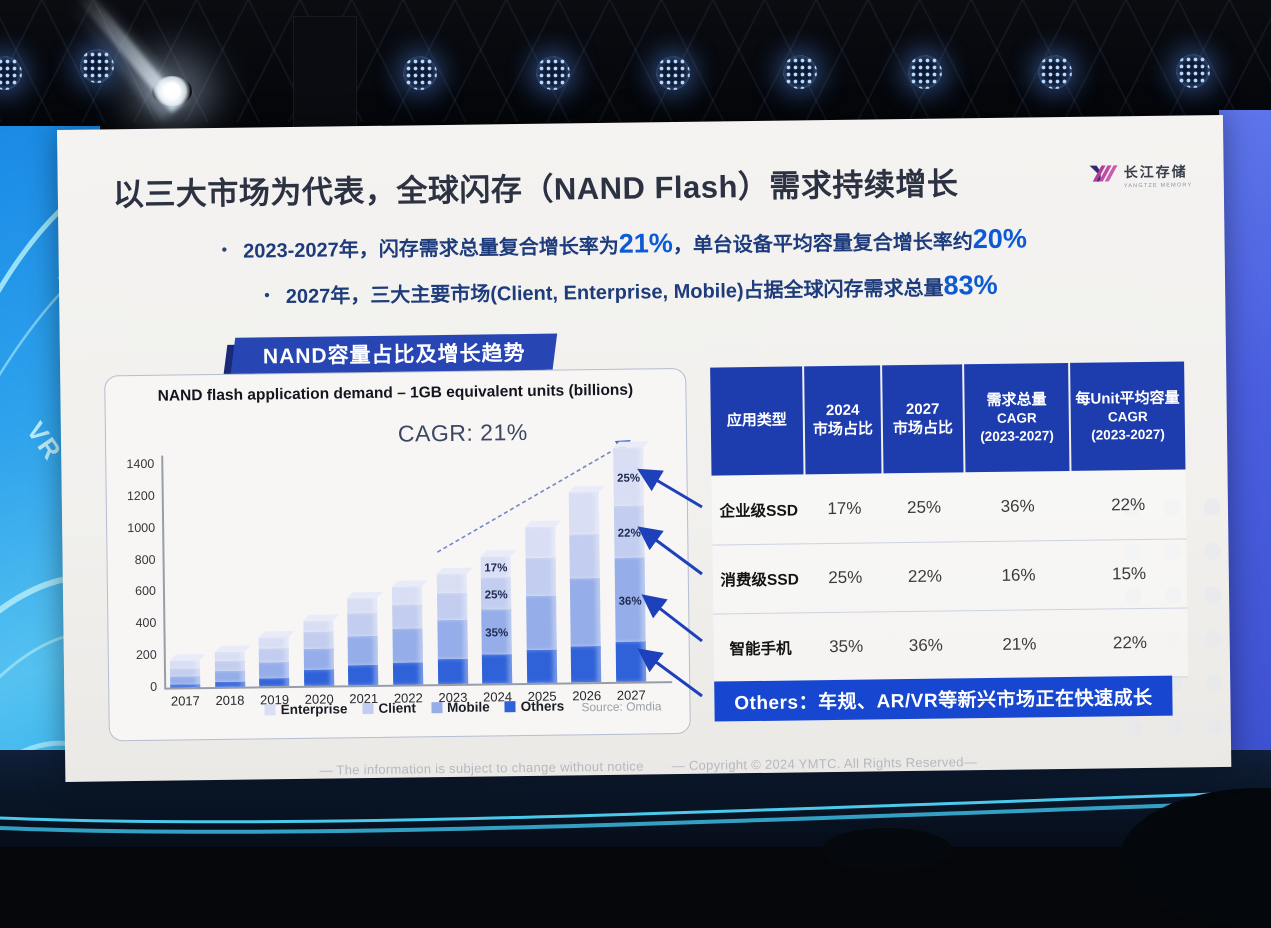  I want to click on row-label: 企业级SSD, so click(759, 511).